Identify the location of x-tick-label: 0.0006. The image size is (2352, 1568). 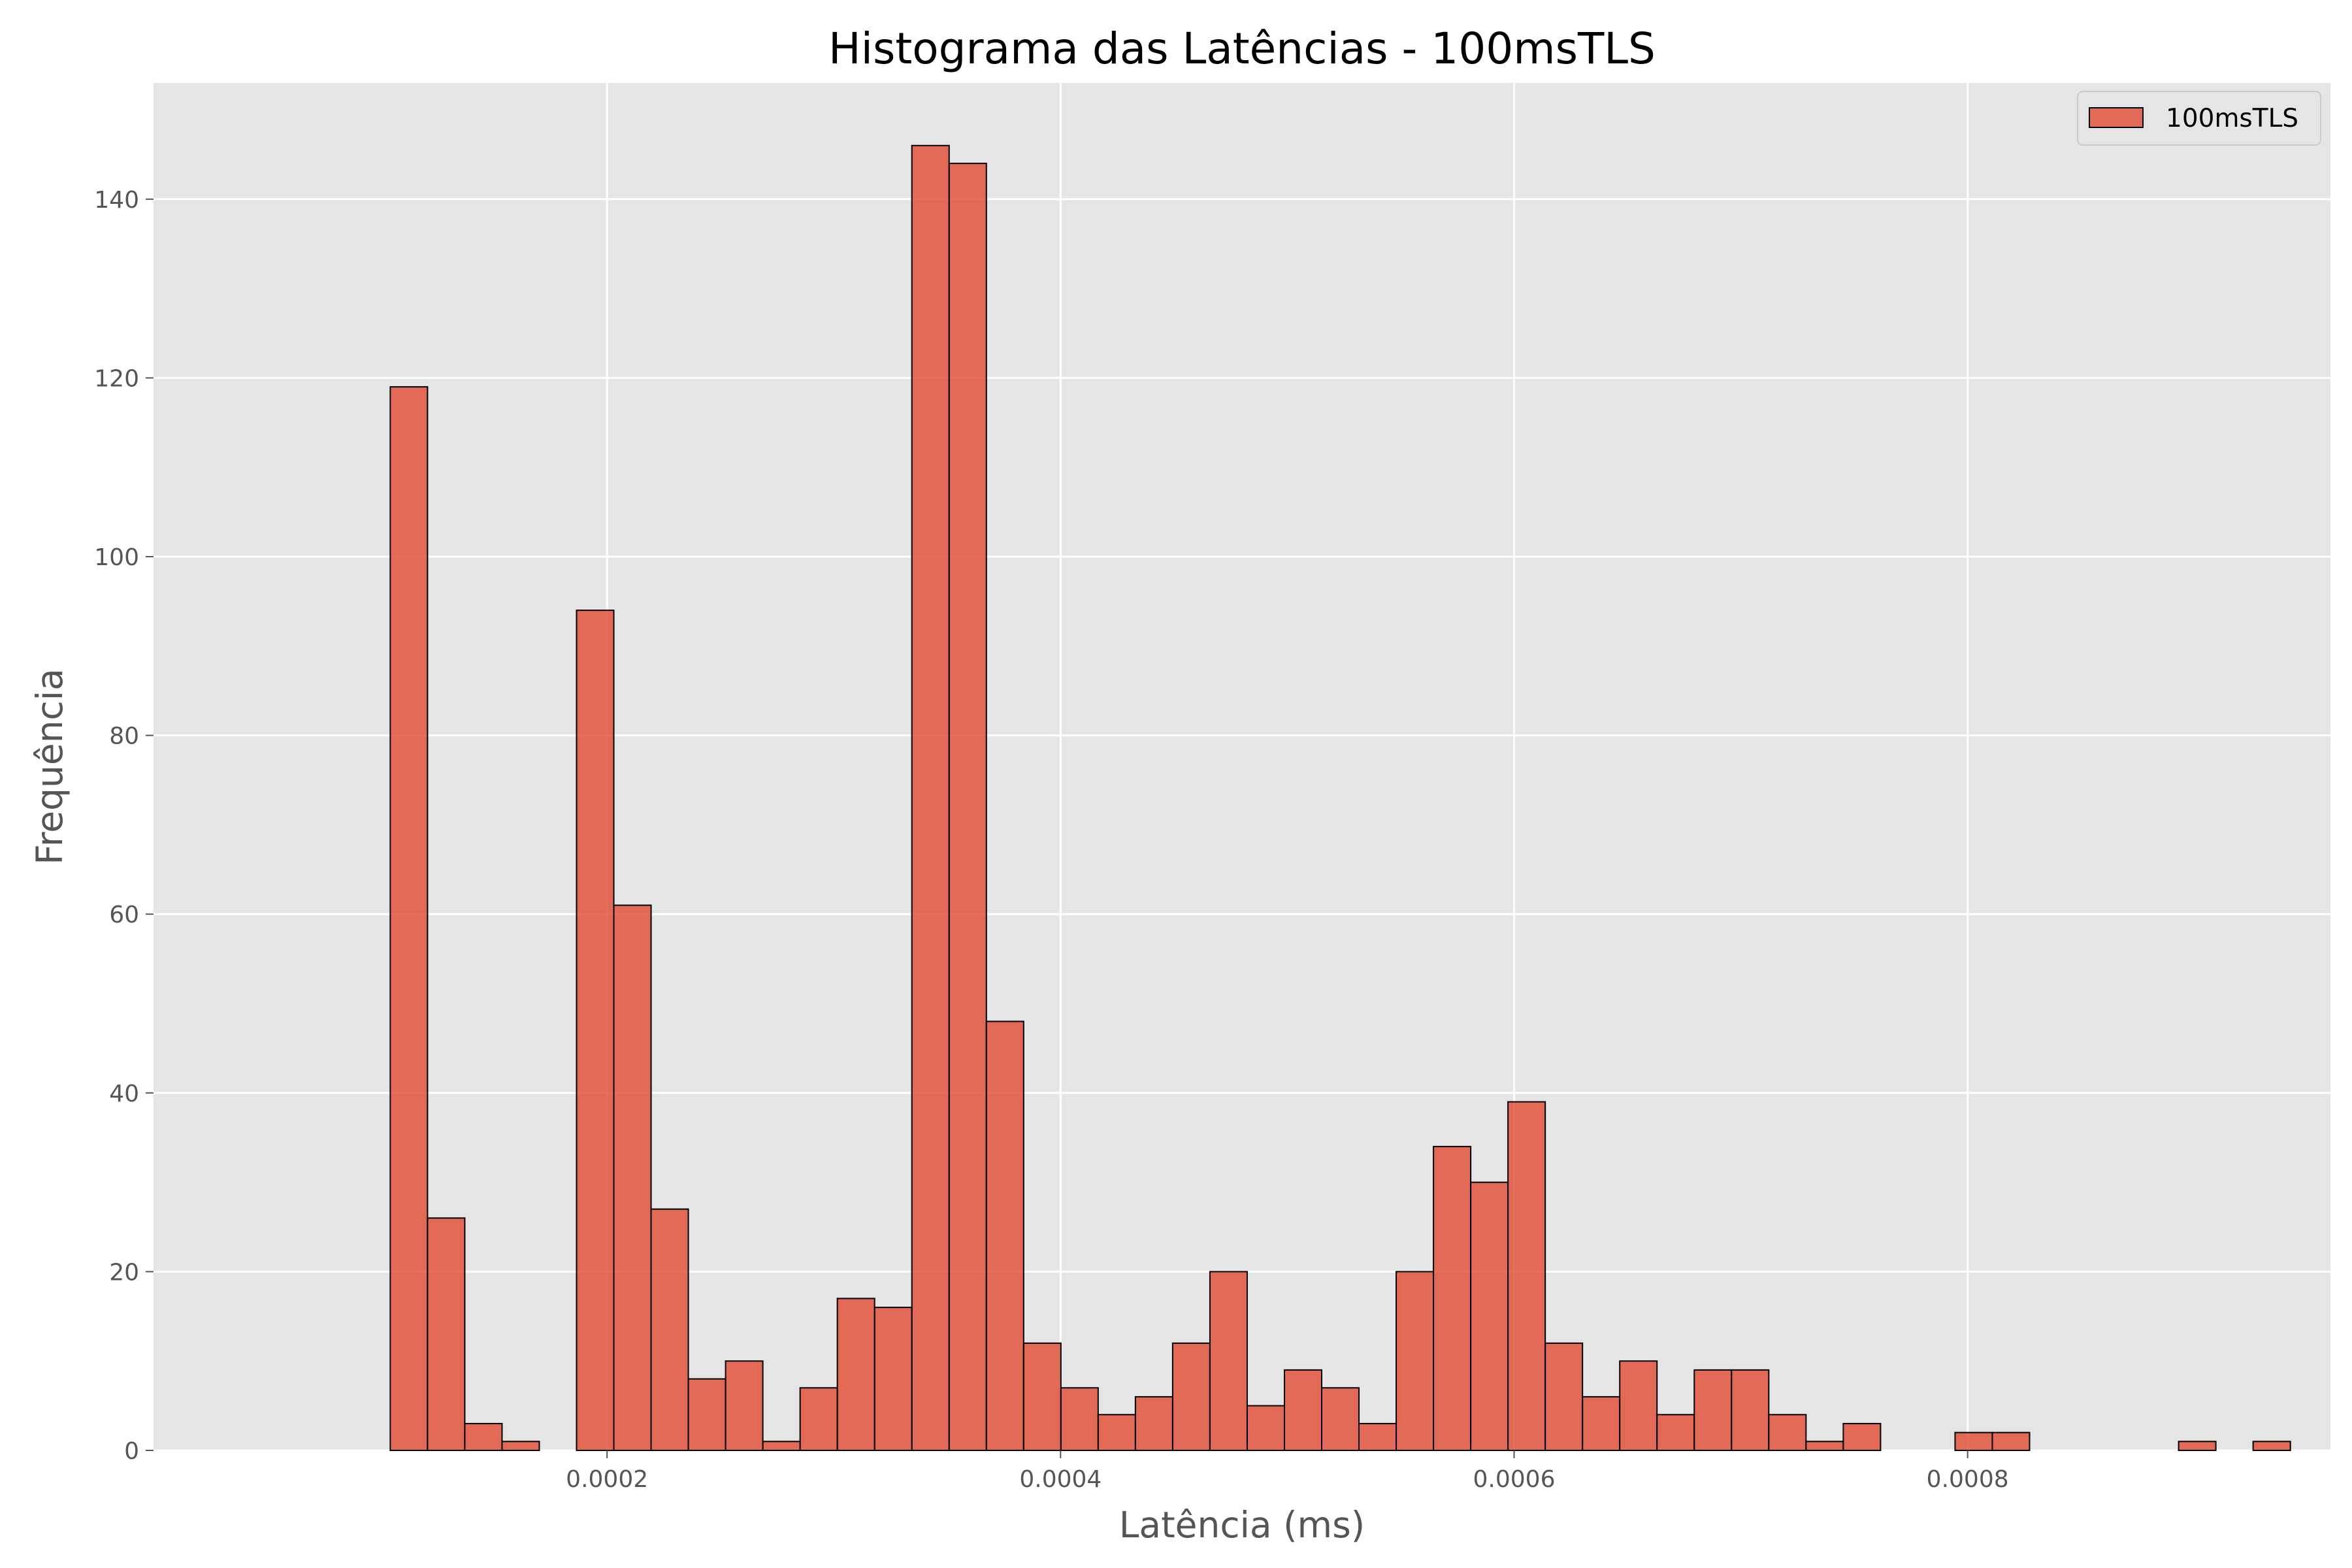
(1514, 1479).